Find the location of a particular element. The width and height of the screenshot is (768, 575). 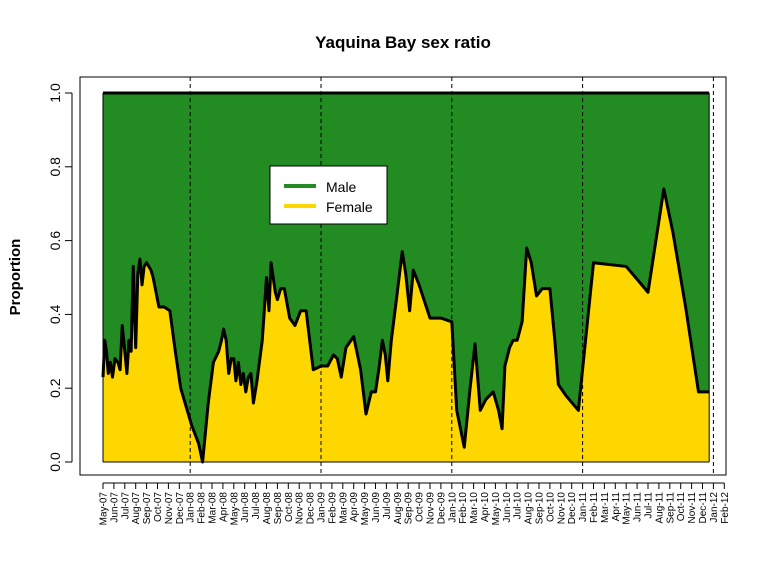

x-tick-label: Jul-09 is located at coordinates (387, 506).